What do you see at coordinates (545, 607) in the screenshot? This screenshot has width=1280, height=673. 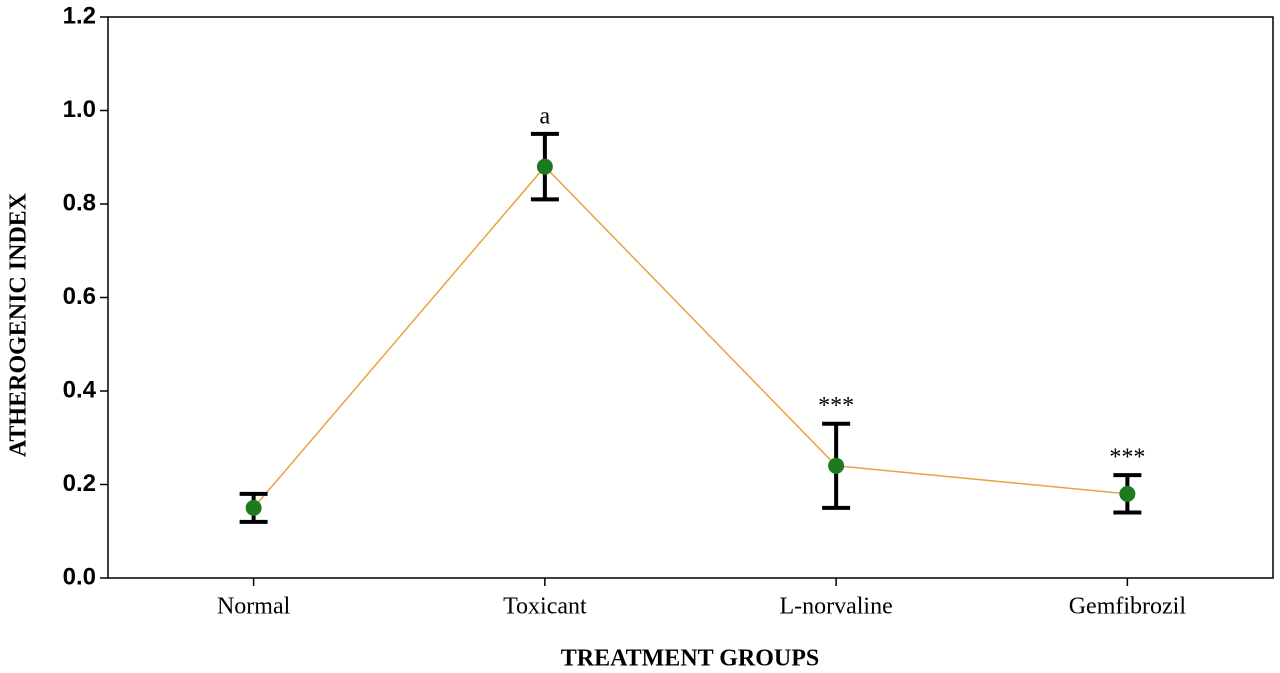 I see `x-tick-label: Toxicant` at bounding box center [545, 607].